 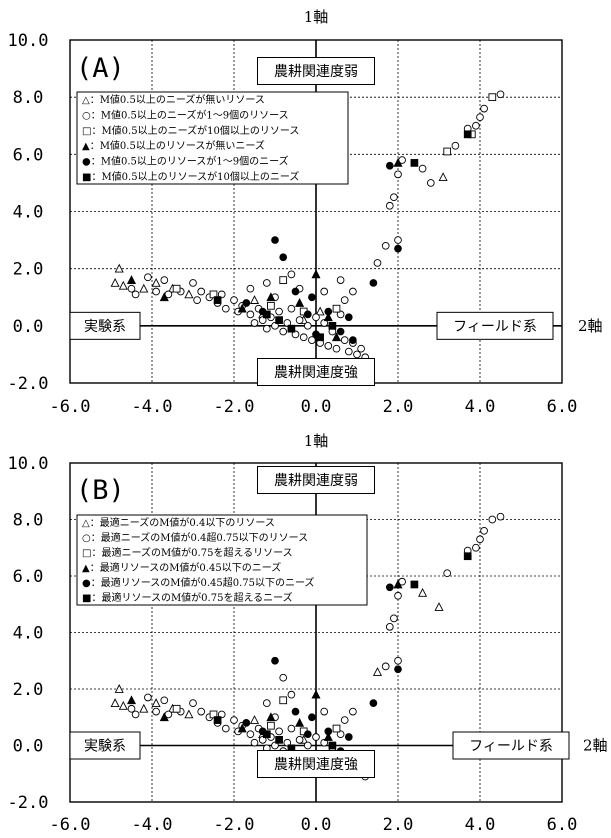 I want to click on b-x-tick-label: 0.0, so click(x=316, y=825).